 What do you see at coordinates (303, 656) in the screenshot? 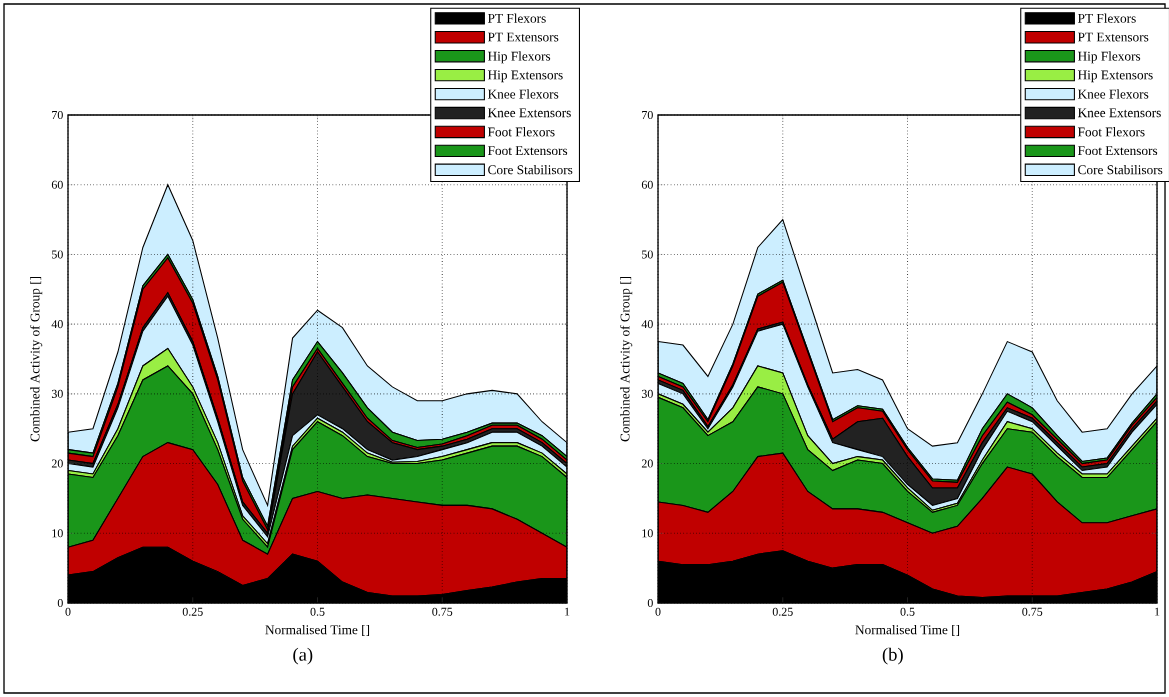
I see `text: (a)` at bounding box center [303, 656].